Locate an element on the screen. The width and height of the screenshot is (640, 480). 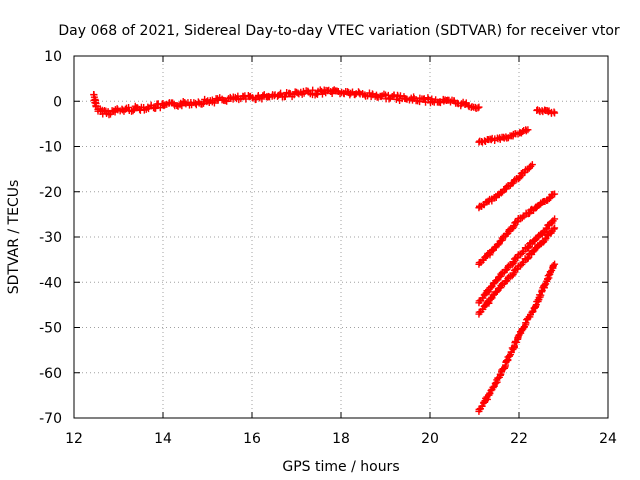
x-tick-label: 14 is located at coordinates (163, 439).